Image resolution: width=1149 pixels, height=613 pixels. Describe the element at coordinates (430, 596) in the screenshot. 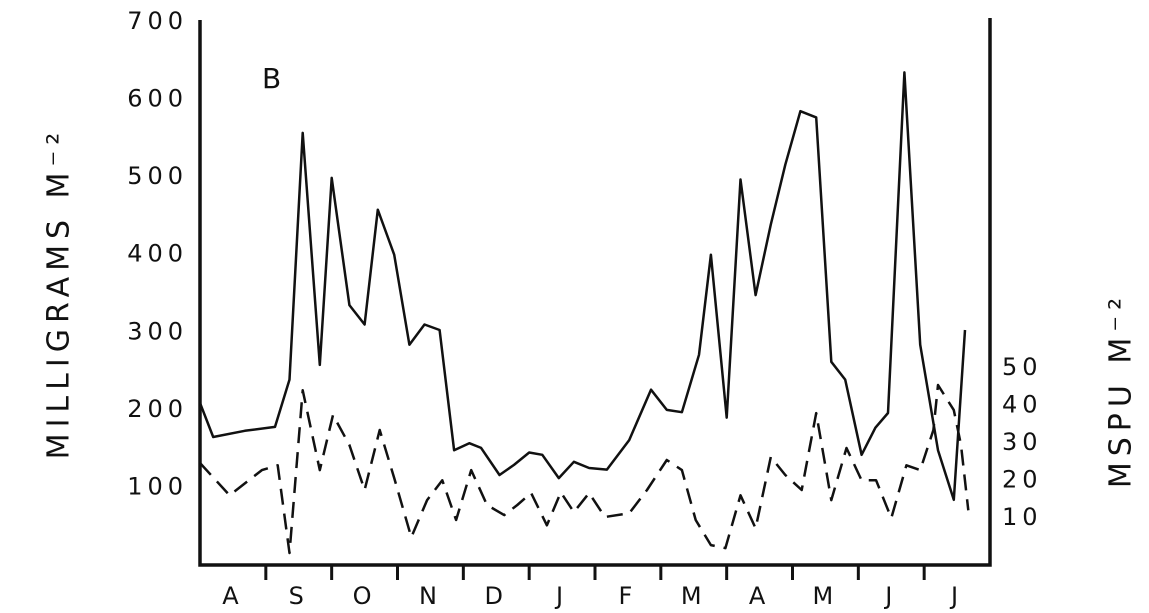

I see `x-tick-label: N` at that location.